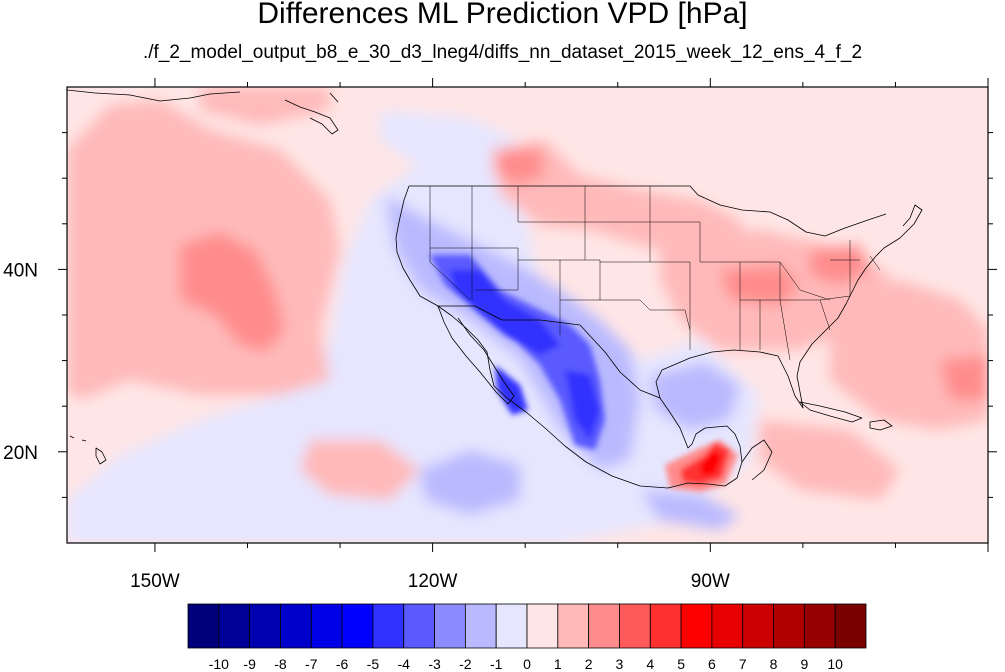  What do you see at coordinates (835, 664) in the screenshot?
I see `colorbar-label: 10` at bounding box center [835, 664].